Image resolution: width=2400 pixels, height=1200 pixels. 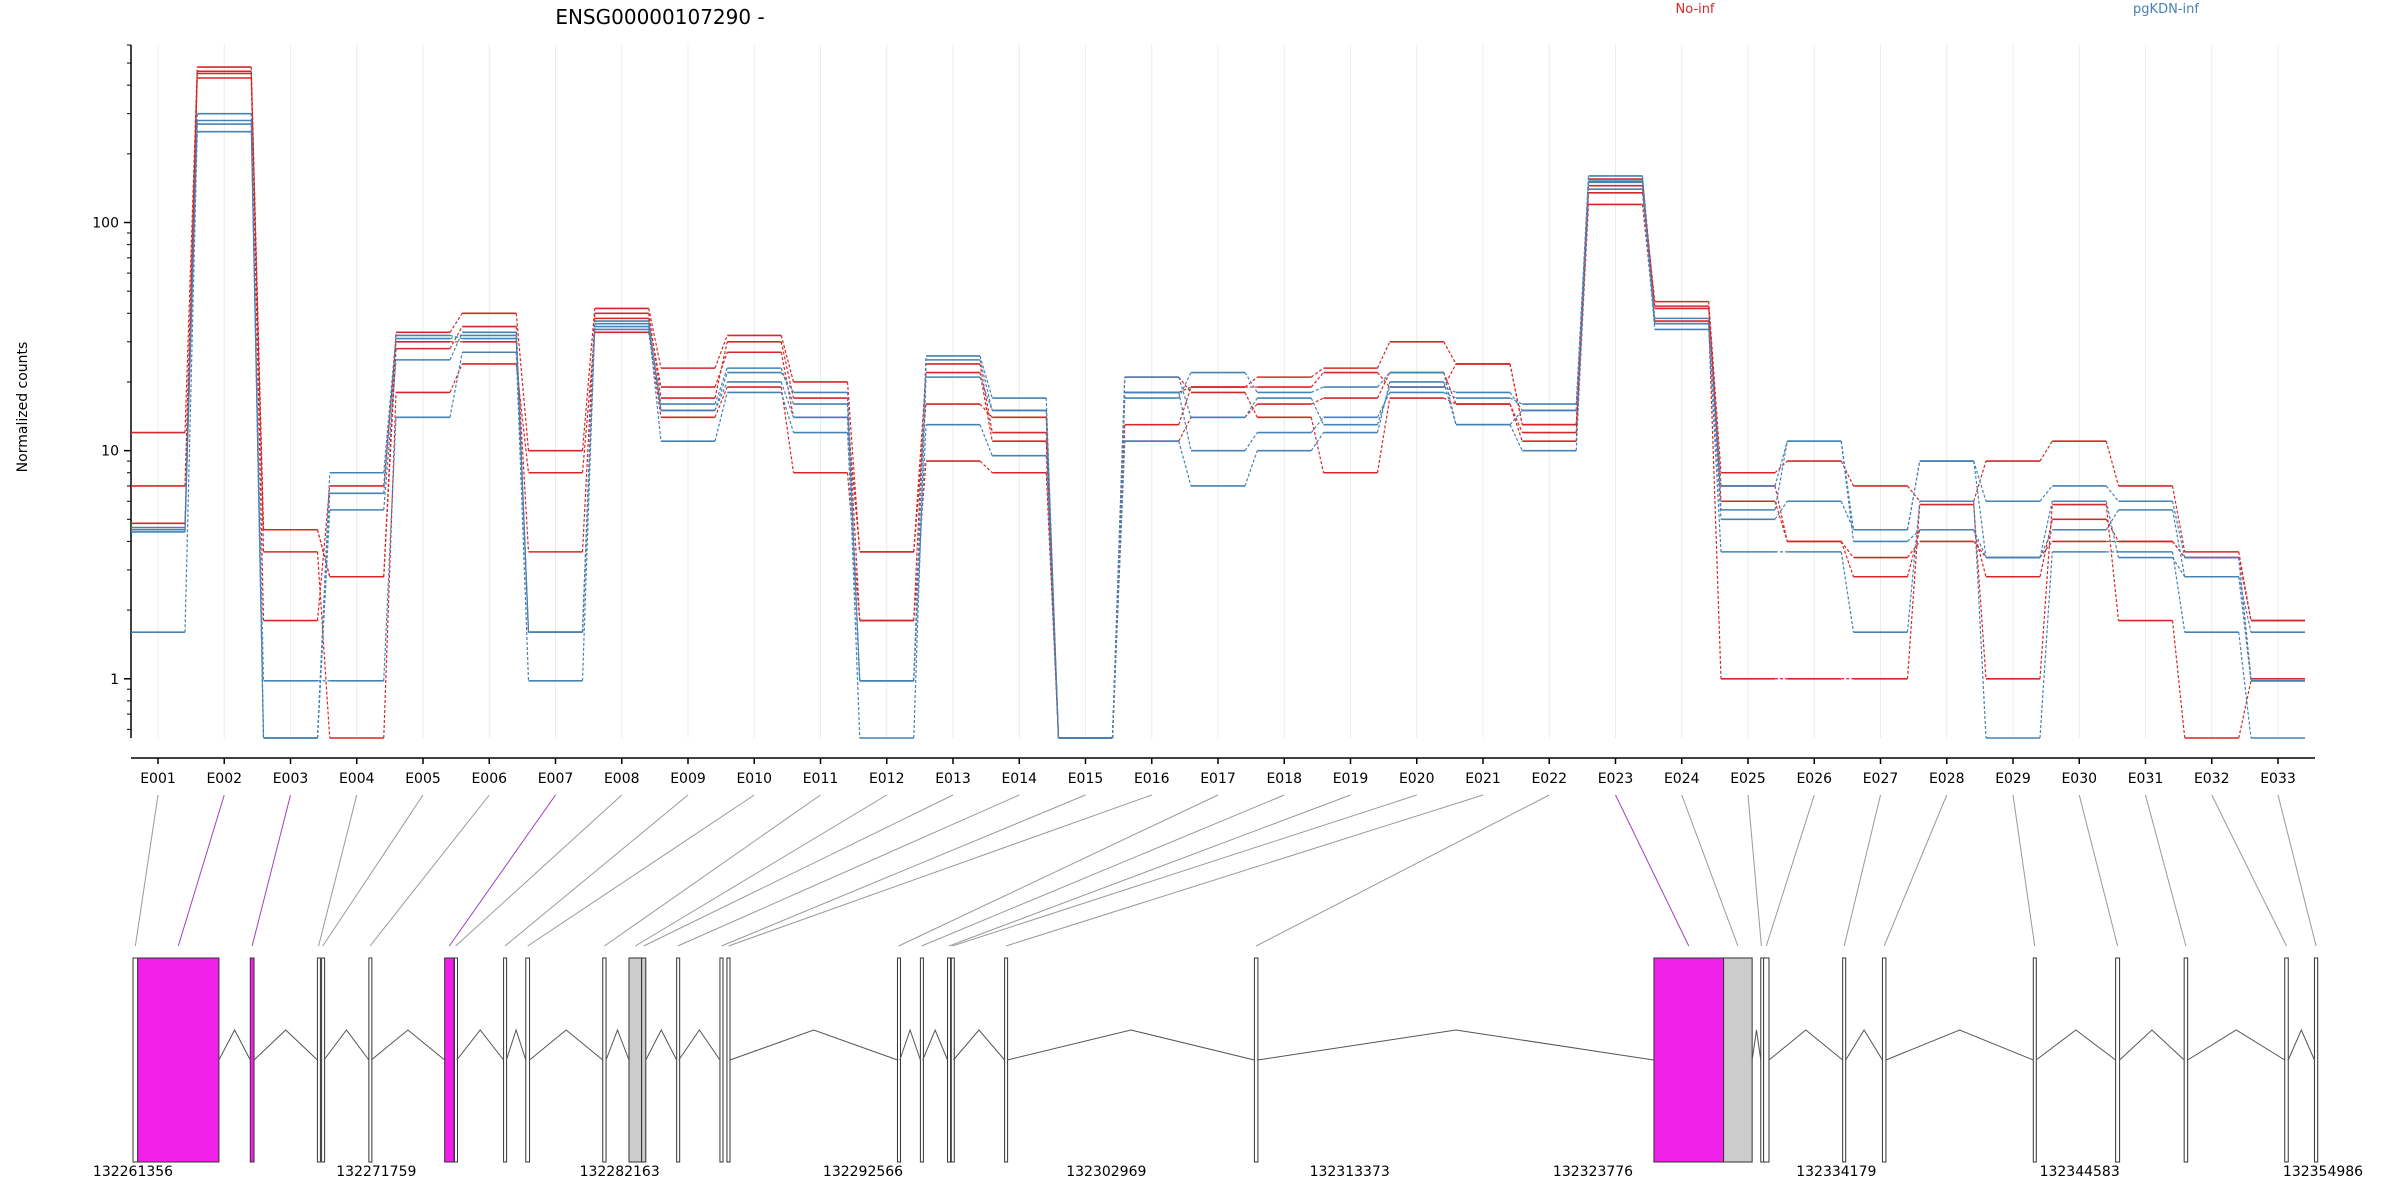 What do you see at coordinates (1417, 779) in the screenshot?
I see `x-tick-label: E020` at bounding box center [1417, 779].